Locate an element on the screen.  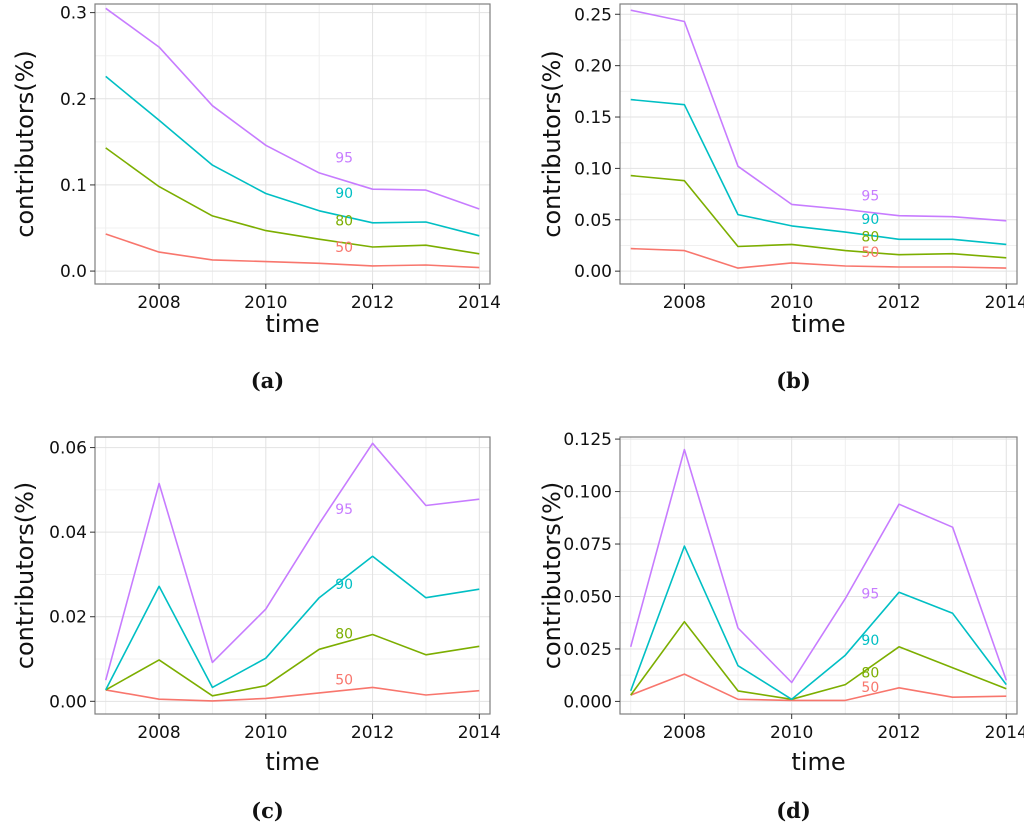
y-tick-label: 0.3 is located at coordinates (73, 14).